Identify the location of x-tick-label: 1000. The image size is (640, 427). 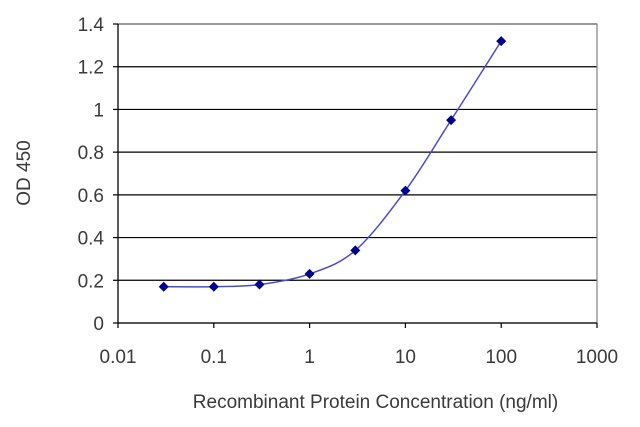
(597, 357).